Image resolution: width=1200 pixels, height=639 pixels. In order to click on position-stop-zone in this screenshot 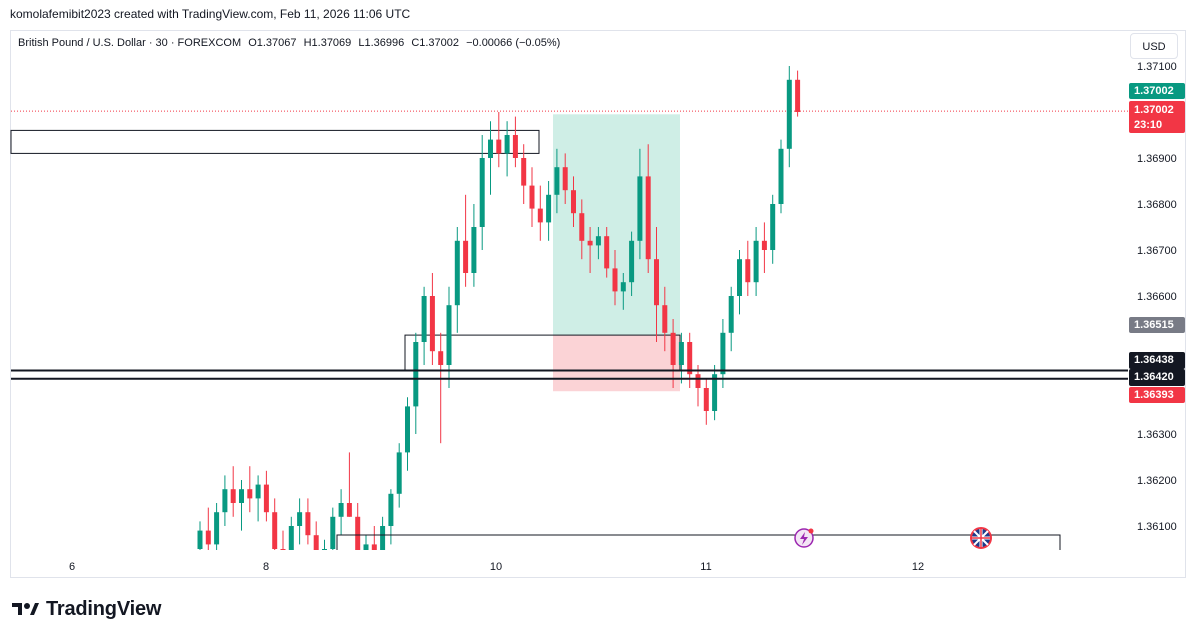, I will do `click(616, 363)`.